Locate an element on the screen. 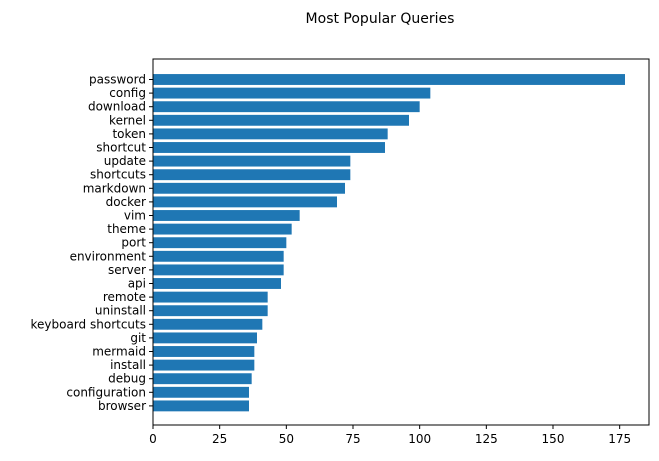 The image size is (659, 461). category-label: vim is located at coordinates (135, 216).